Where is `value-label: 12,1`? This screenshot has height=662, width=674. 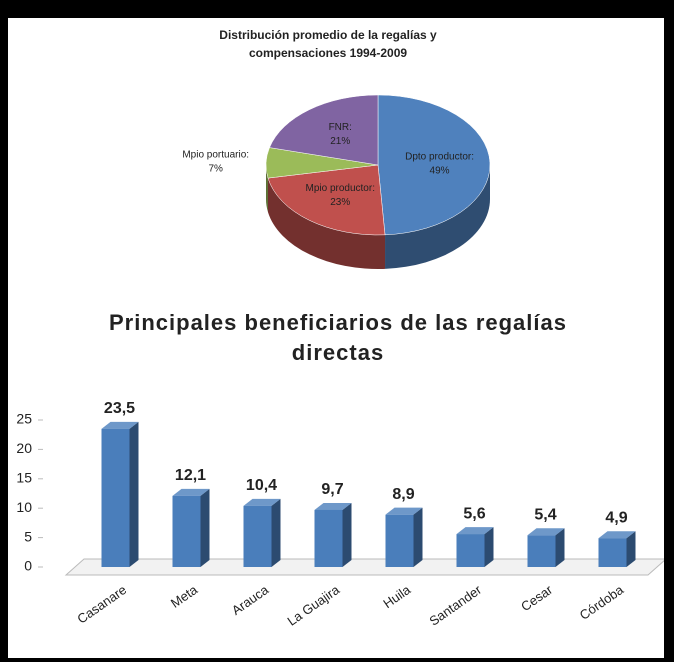
value-label: 12,1 is located at coordinates (190, 475).